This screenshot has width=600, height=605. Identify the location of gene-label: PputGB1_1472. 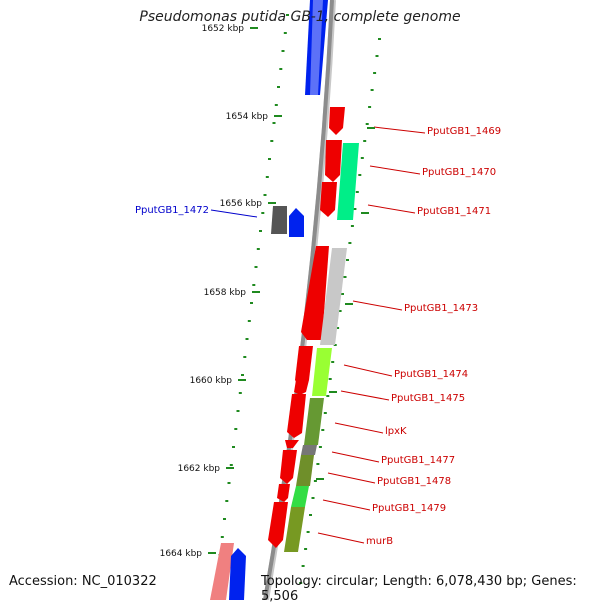
(172, 210).